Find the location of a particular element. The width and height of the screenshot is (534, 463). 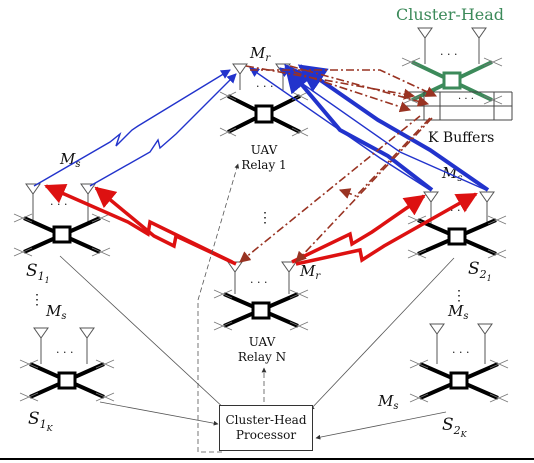

source-s2k-drone-icon is located at coordinates (459, 381).